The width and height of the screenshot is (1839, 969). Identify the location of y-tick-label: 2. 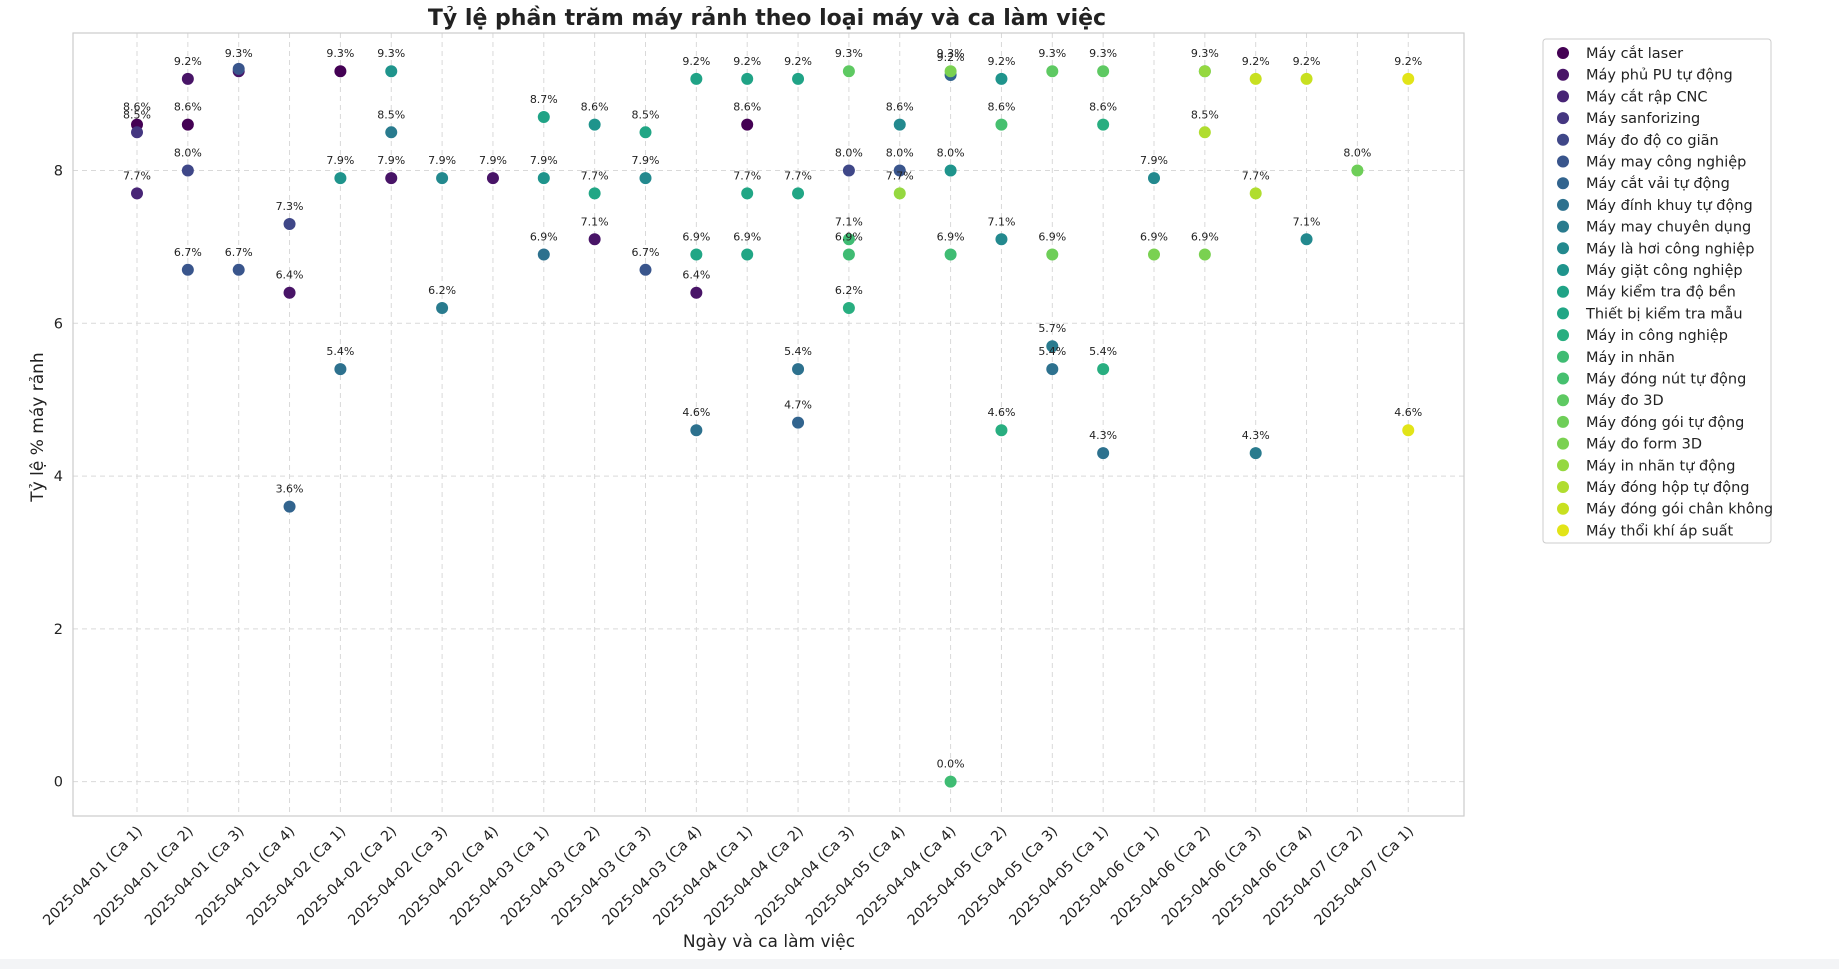
(58, 630).